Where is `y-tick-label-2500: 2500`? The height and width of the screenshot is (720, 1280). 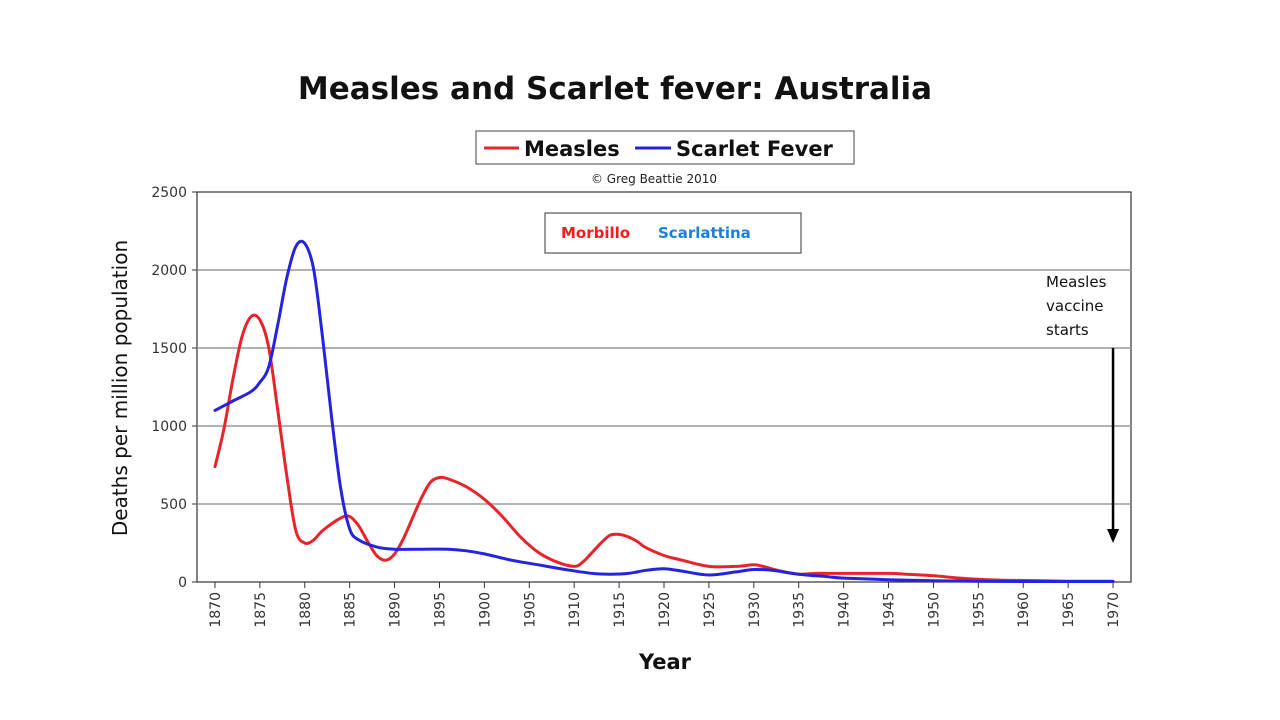
y-tick-label-2500: 2500 is located at coordinates (169, 193).